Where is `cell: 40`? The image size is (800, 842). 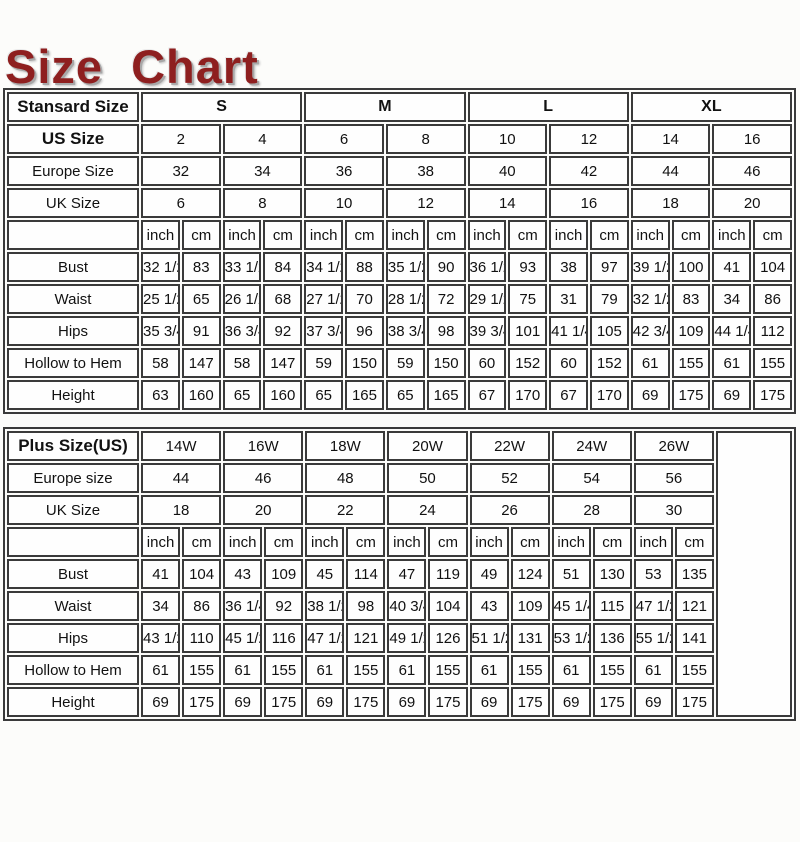
cell: 40 is located at coordinates (507, 171).